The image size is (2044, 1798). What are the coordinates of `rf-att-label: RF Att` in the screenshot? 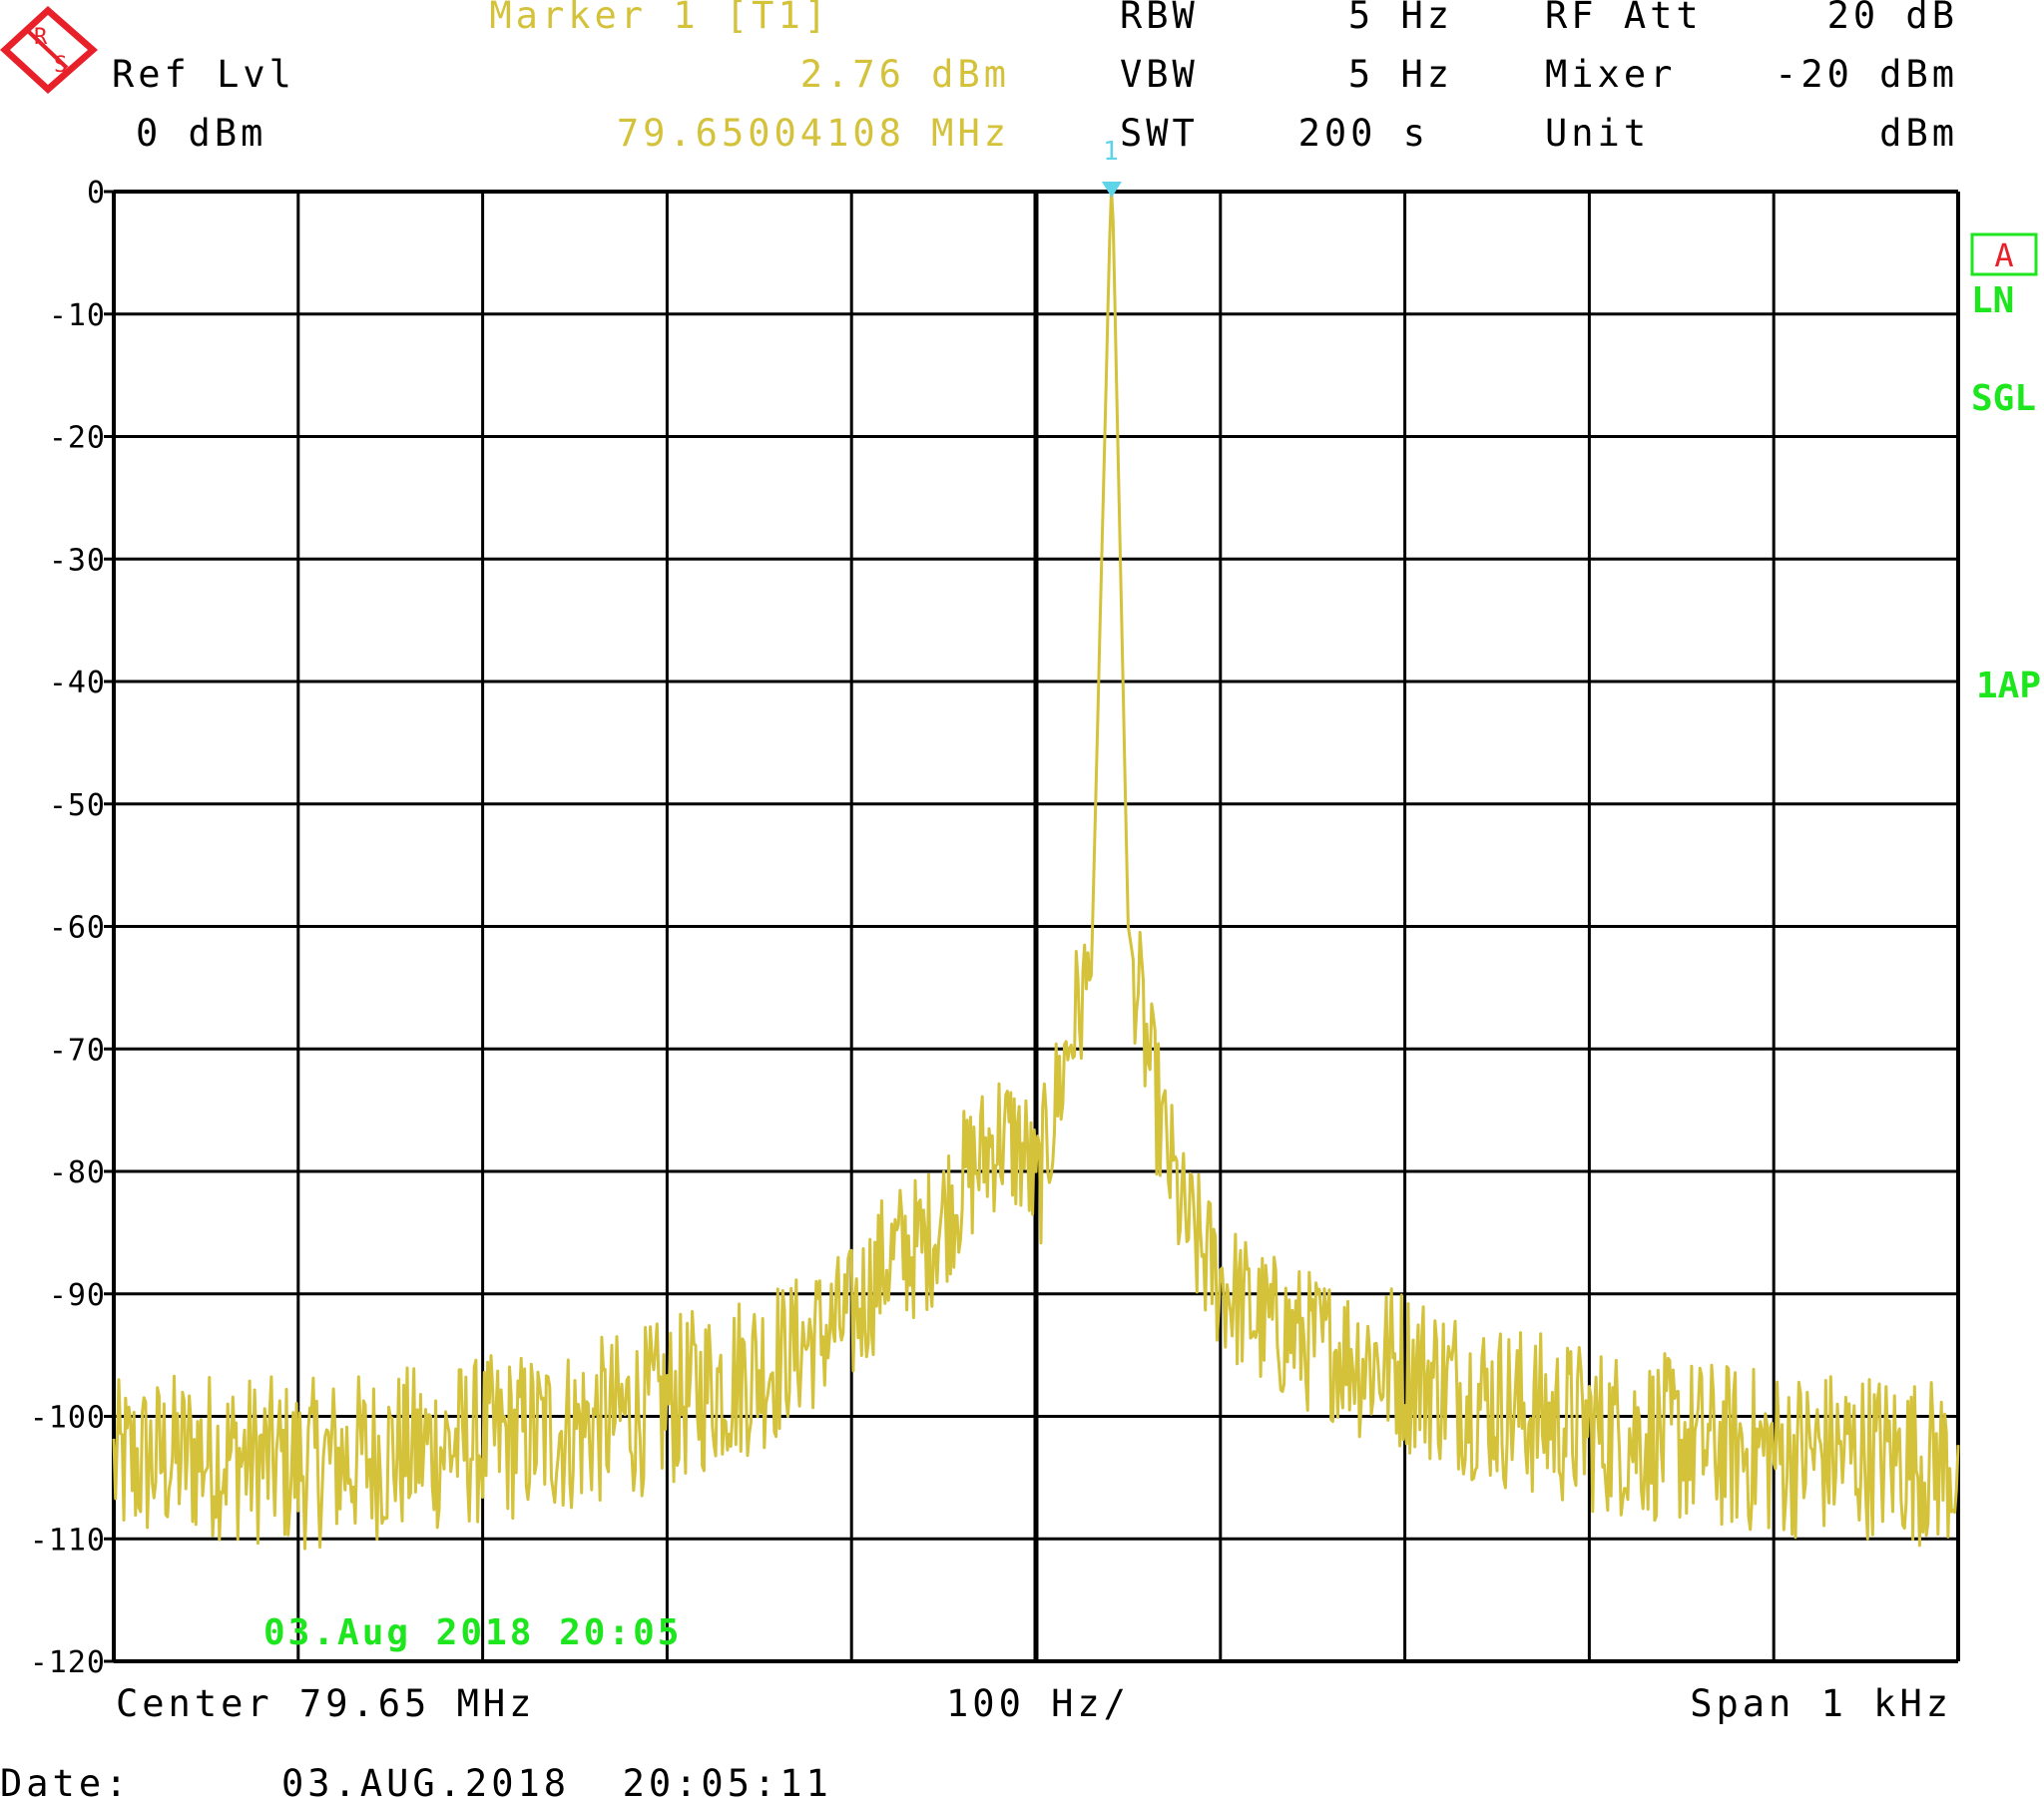 It's located at (1624, 18).